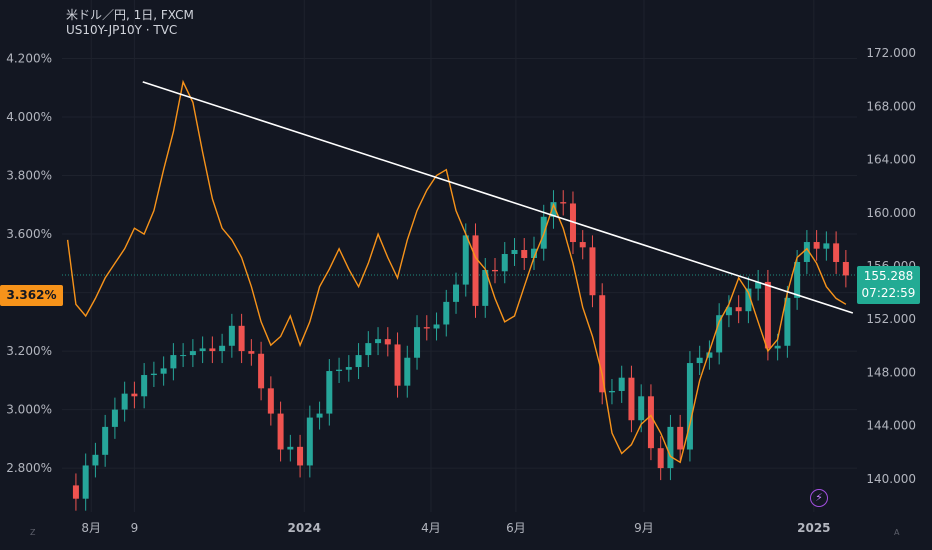 Image resolution: width=932 pixels, height=550 pixels. I want to click on right-tick-label: 152.000, so click(891, 319).